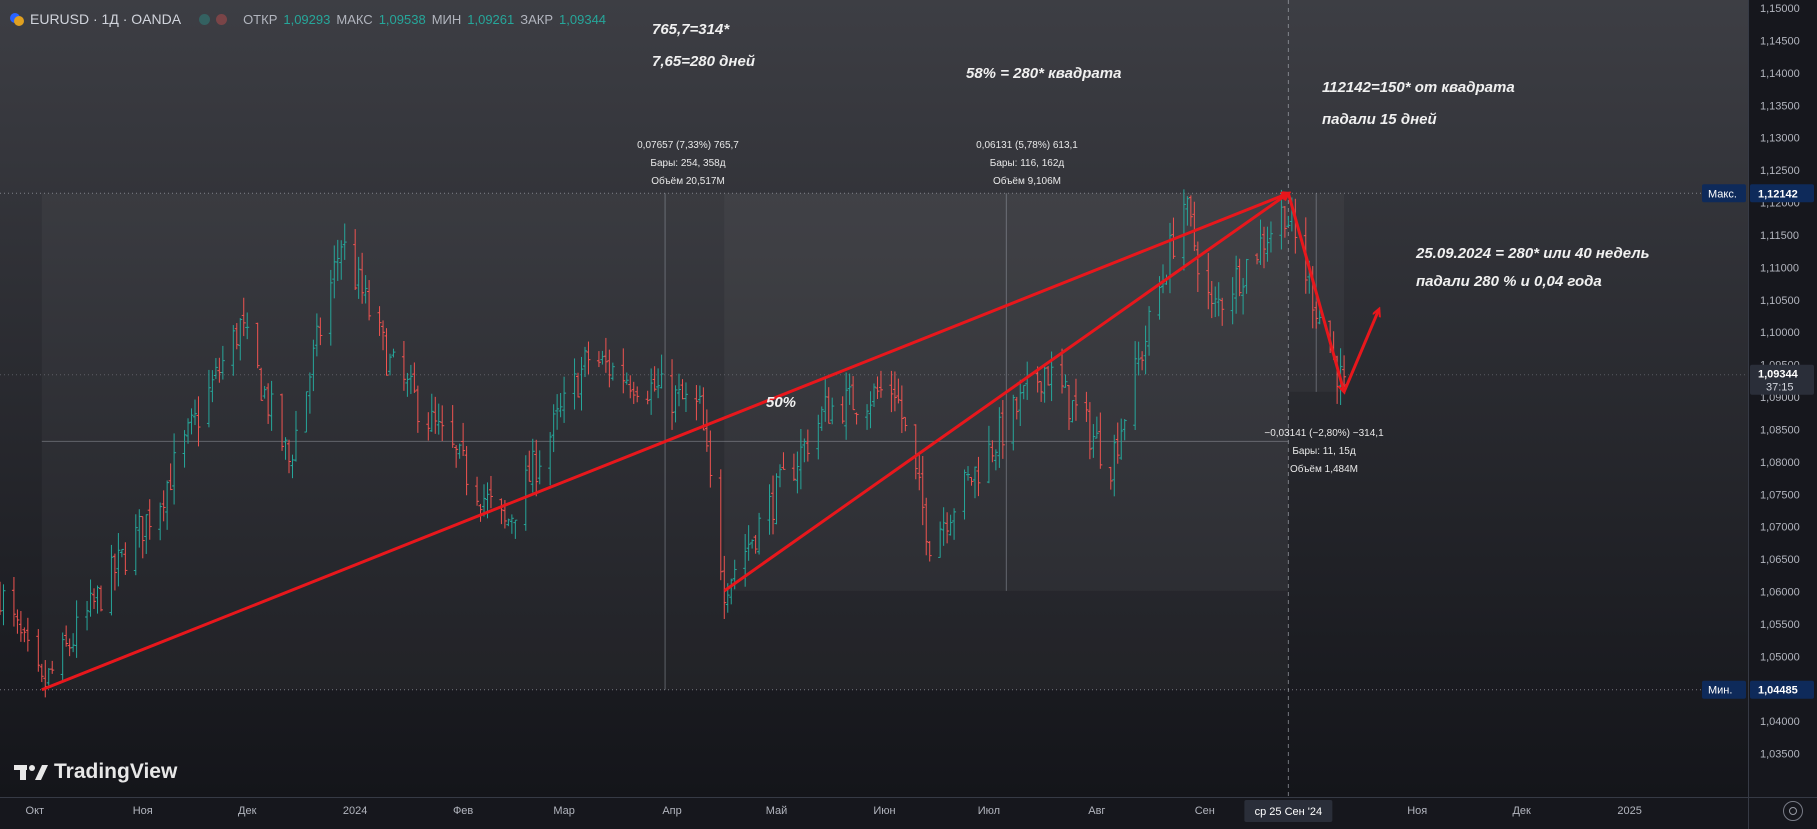 The height and width of the screenshot is (829, 1817). I want to click on time-tick-label: Май, so click(777, 811).